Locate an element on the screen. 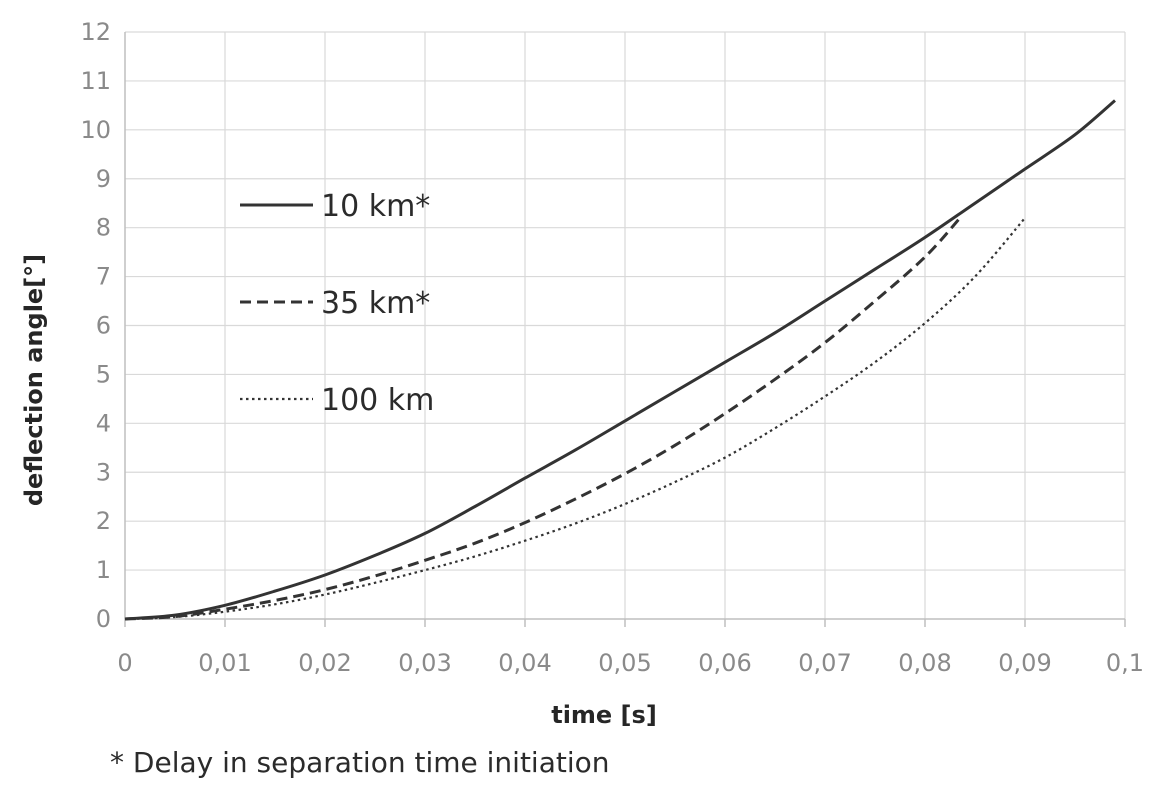 Image resolution: width=1154 pixels, height=787 pixels. x-tick-label: 0,05 is located at coordinates (624, 663).